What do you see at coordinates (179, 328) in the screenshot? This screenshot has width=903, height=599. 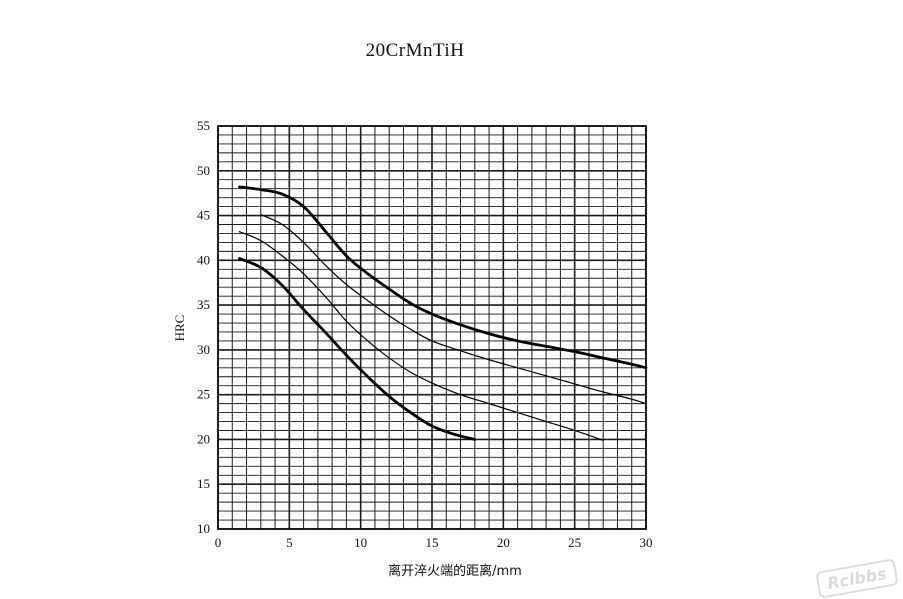 I see `y-axis-label: HRC` at bounding box center [179, 328].